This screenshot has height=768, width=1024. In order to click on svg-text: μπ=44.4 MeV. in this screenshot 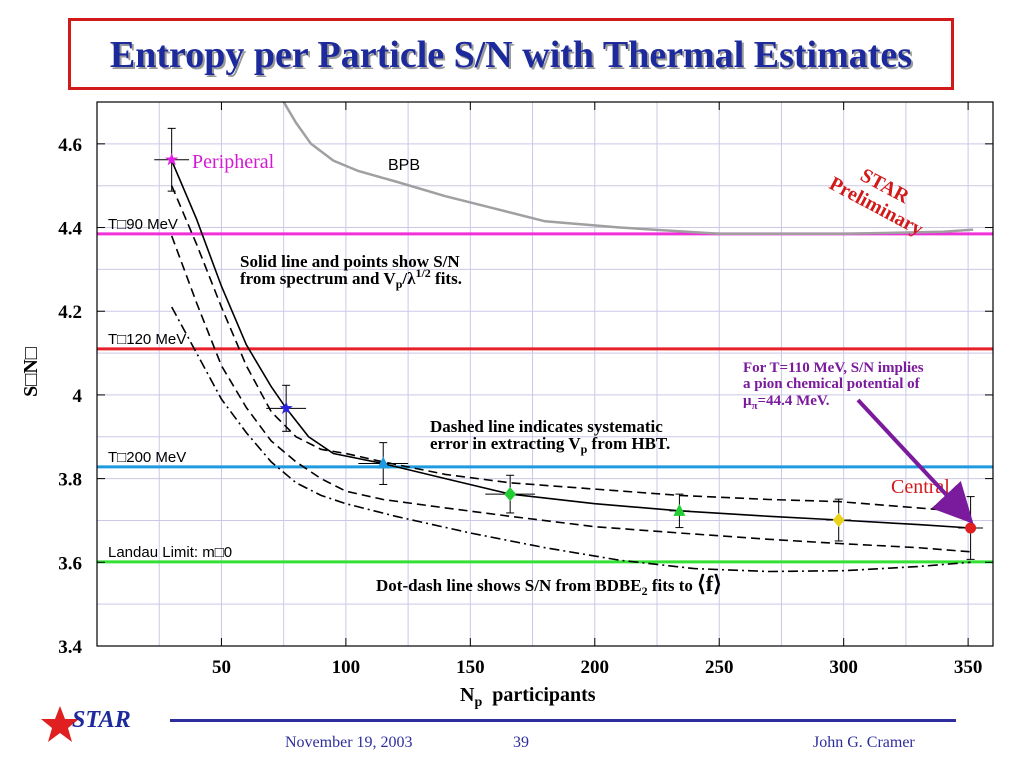, I will do `click(786, 402)`.